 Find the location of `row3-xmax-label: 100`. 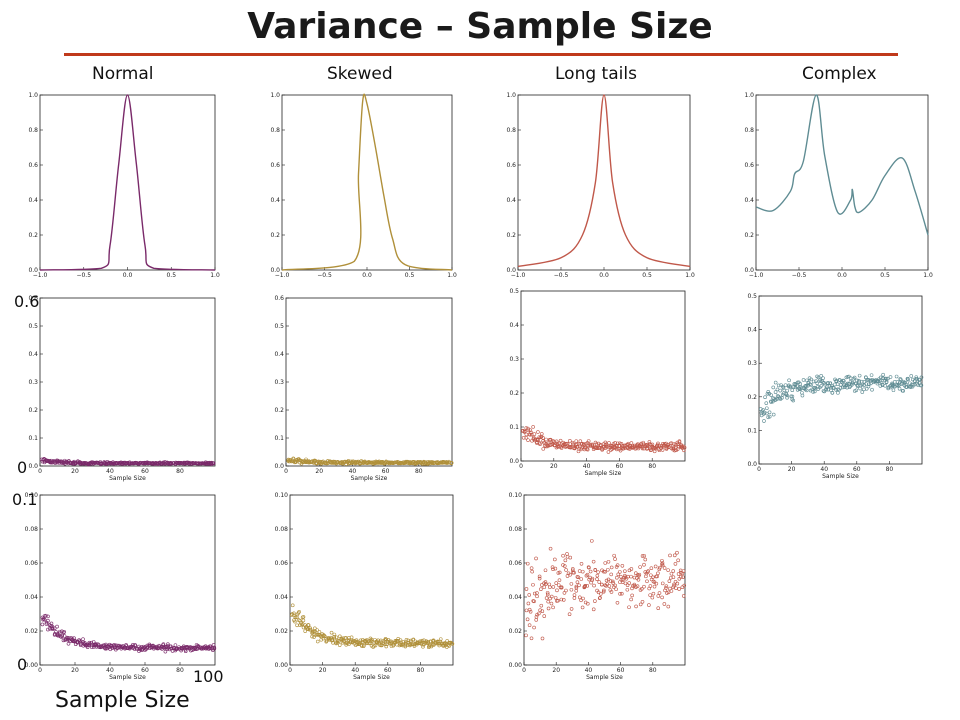

row3-xmax-label: 100 is located at coordinates (208, 676).